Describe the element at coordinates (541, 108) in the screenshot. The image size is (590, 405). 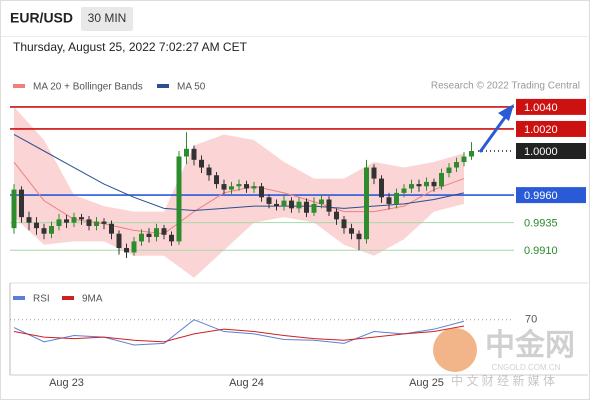
I see `level-label: 1.0040` at that location.